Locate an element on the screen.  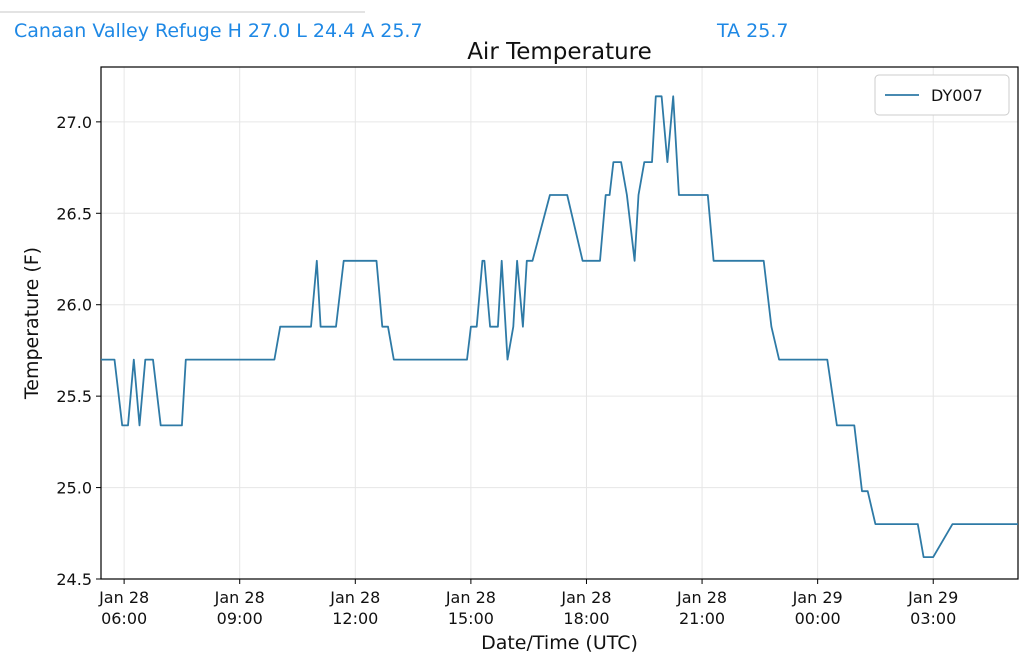
y-tick-label: 26.0 is located at coordinates (74, 305).